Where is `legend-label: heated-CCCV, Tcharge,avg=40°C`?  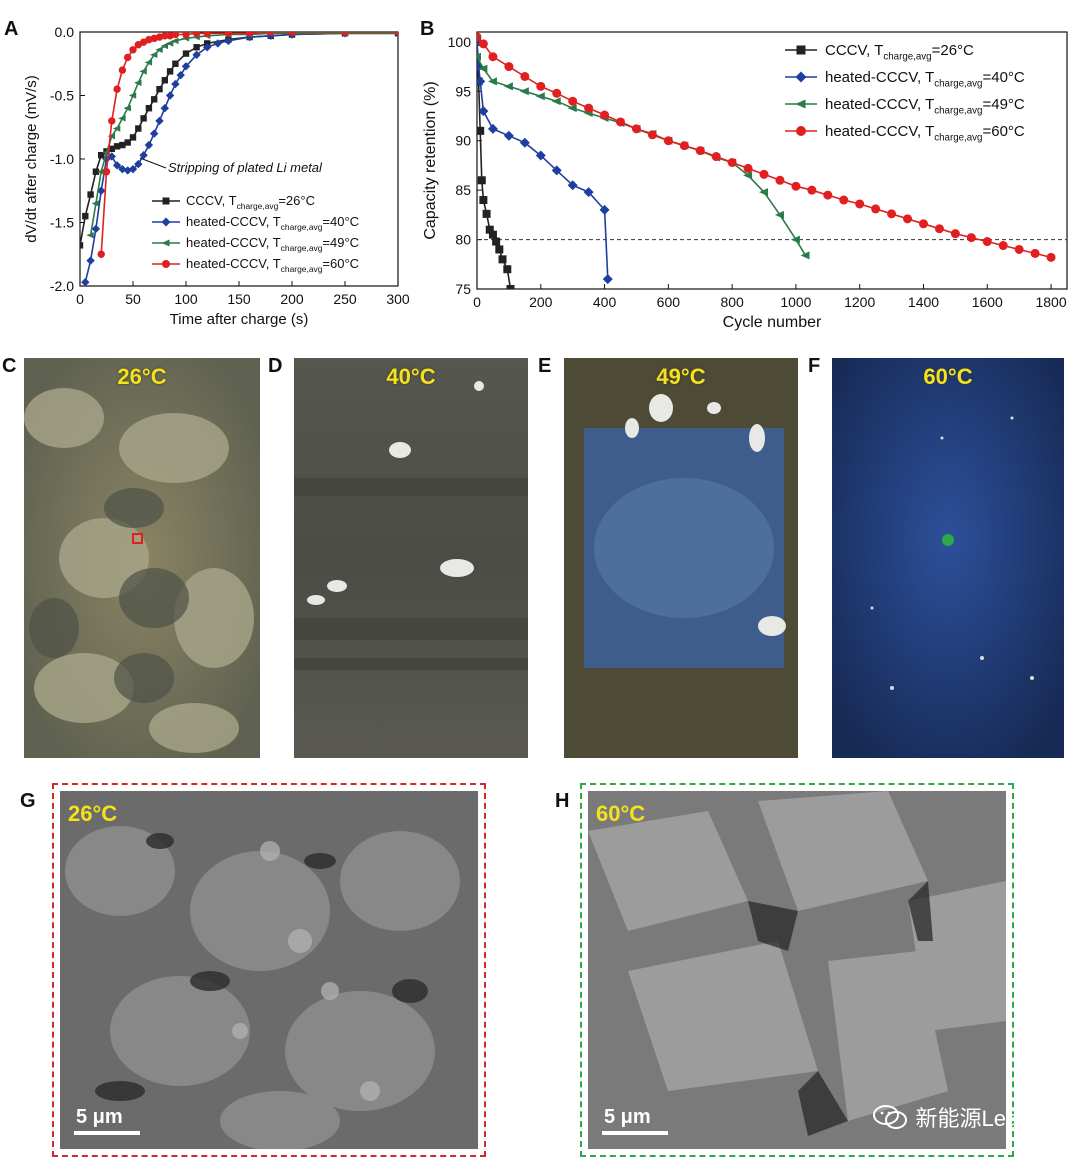
legend-label: heated-CCCV, Tcharge,avg=40°C is located at coordinates (925, 79).